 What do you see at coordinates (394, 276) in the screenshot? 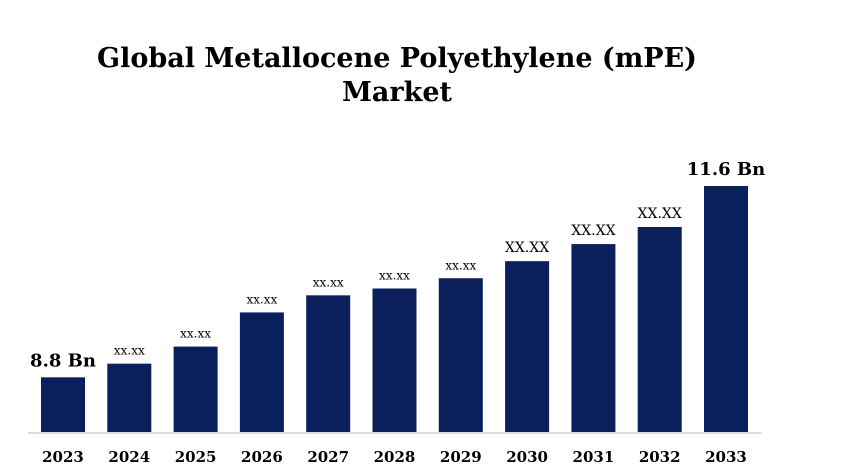
I see `data-label-2028: xx.xx` at bounding box center [394, 276].